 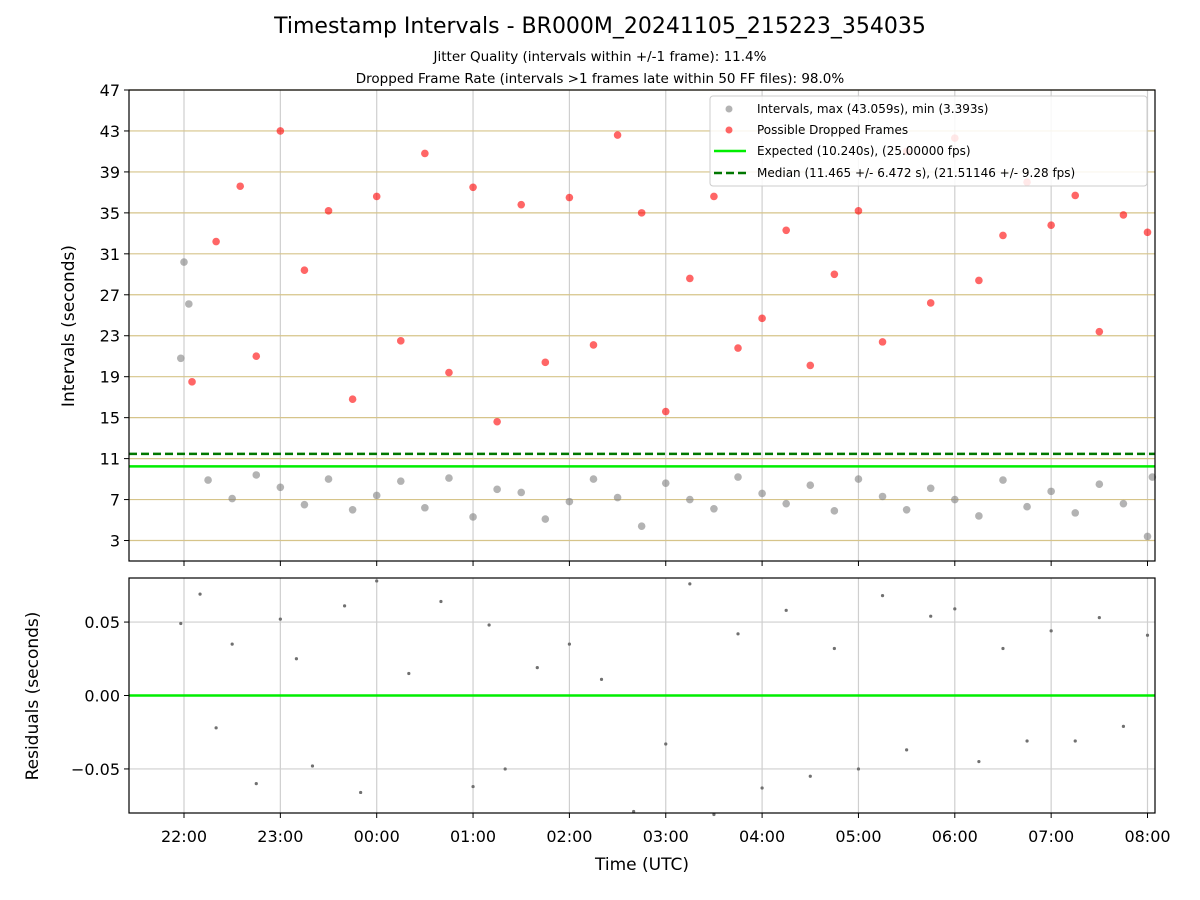 What do you see at coordinates (100, 696) in the screenshot?
I see `bottom-y-axis: 0.05 0.00 −0.05` at bounding box center [100, 696].